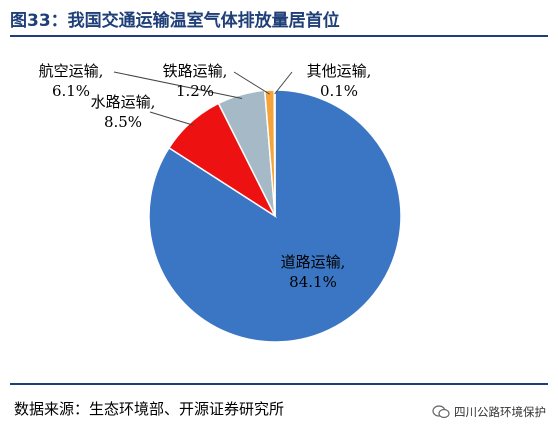 The height and width of the screenshot is (439, 558). Describe the element at coordinates (123, 102) in the screenshot. I see `slice-name-water: 水路运输,` at that location.